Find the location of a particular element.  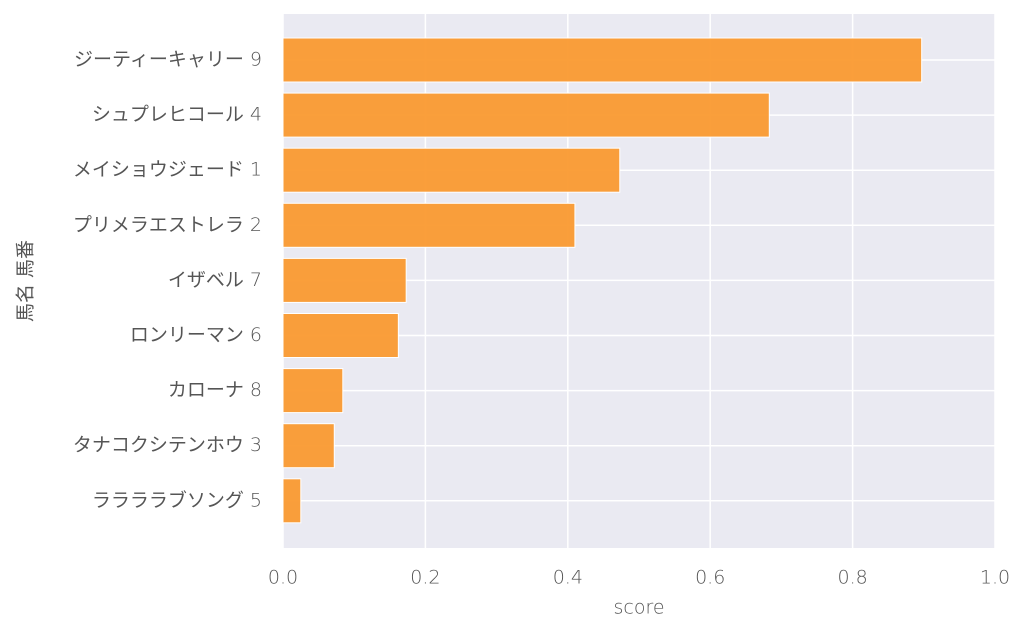

y-tick-label: カローナ 8 is located at coordinates (215, 390).